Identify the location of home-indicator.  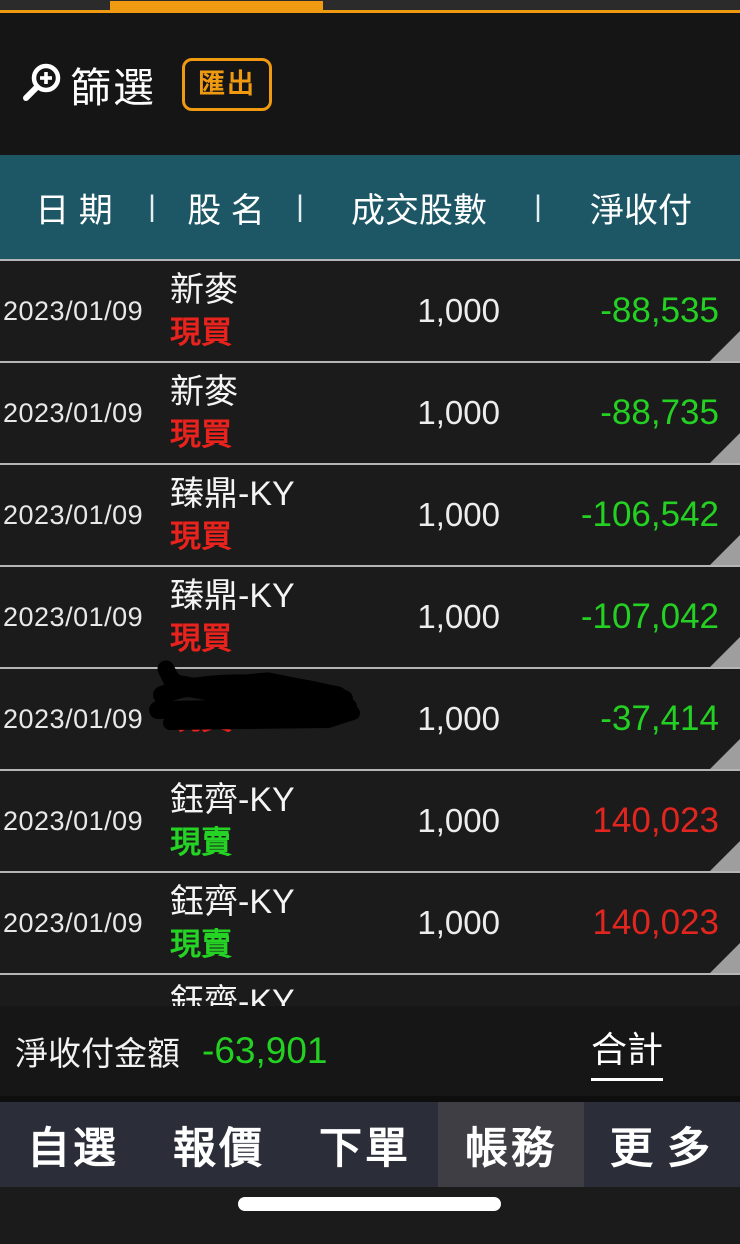
(369, 1204).